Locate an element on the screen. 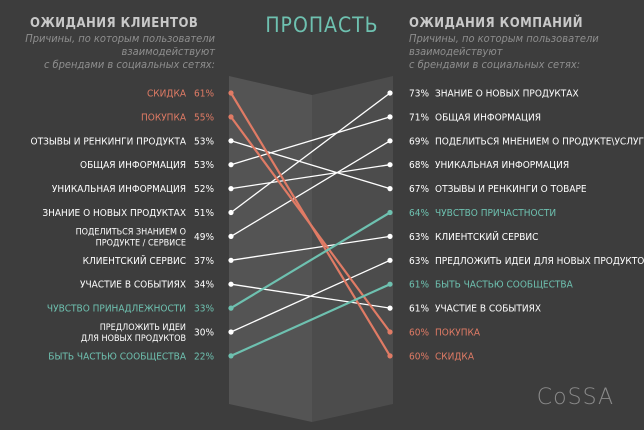 This screenshot has height=430, width=644. right-subtitle-line-1: Причины, по которым пользователи is located at coordinates (504, 38).